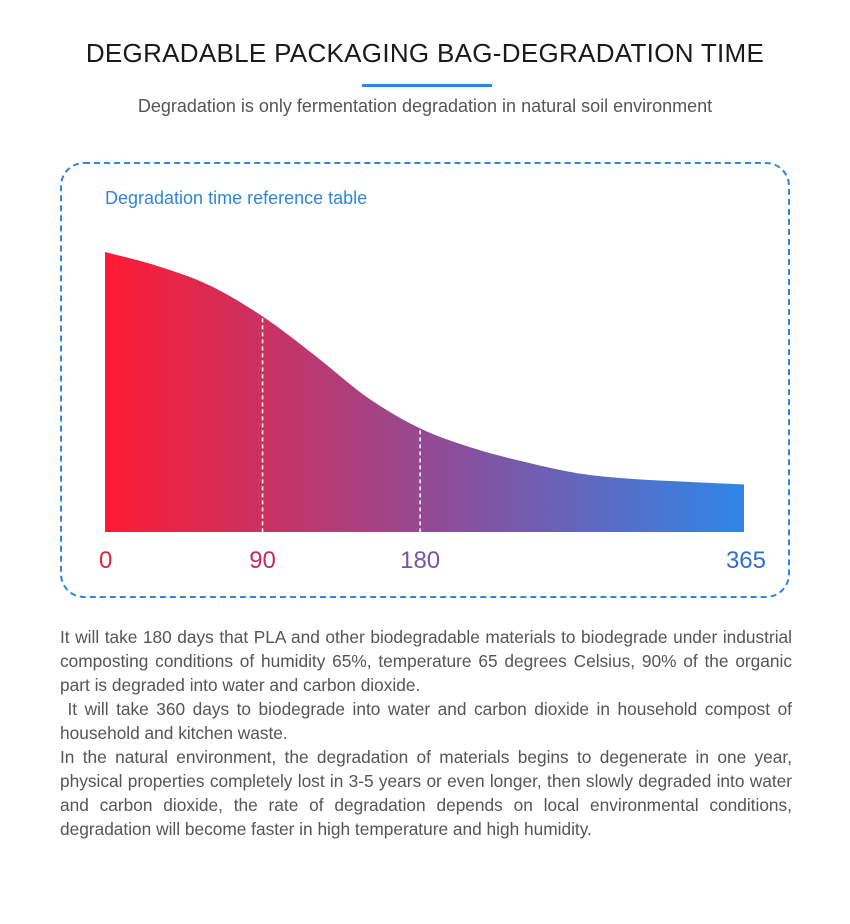 The image size is (850, 924). I want to click on chart-caption: Degradation time reference table, so click(236, 198).